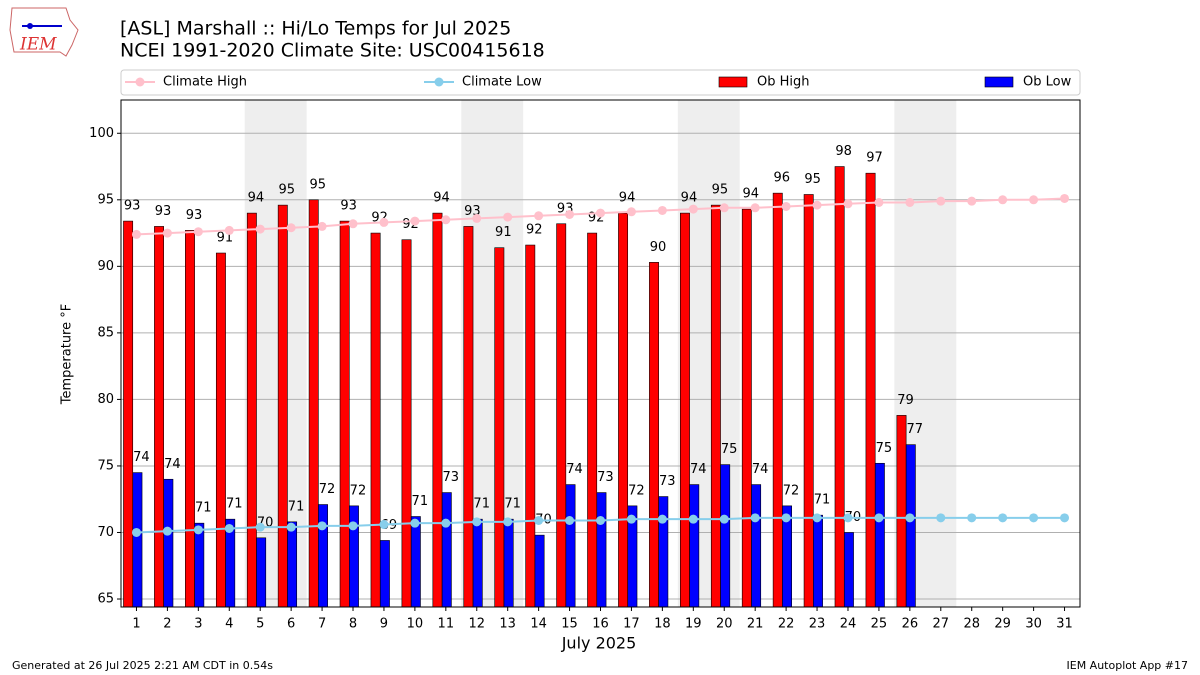 This screenshot has width=1200, height=675. Describe the element at coordinates (105, 465) in the screenshot. I see `y-tick-label: 75` at that location.